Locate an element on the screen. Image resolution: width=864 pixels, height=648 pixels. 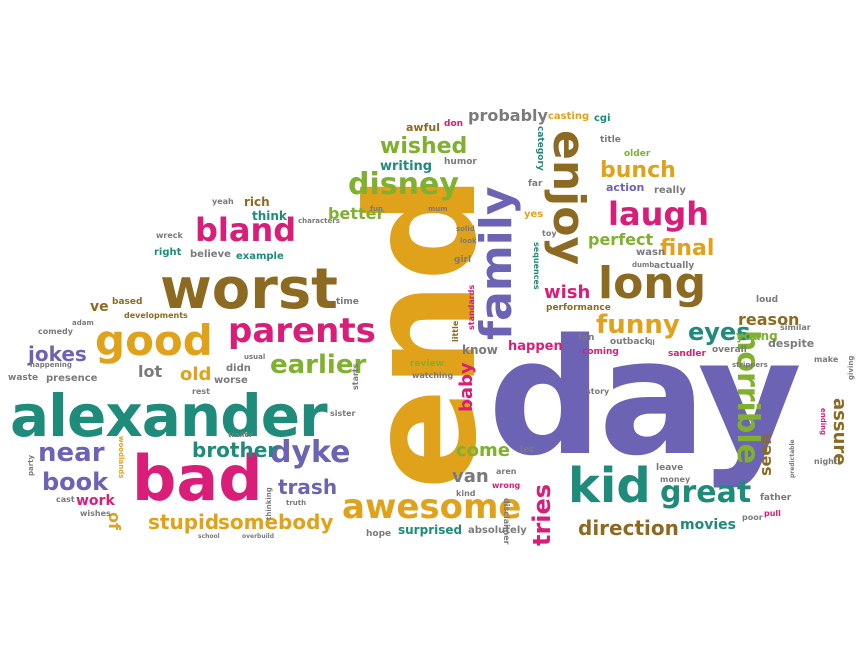
word-writing: writing is located at coordinates (406, 166).